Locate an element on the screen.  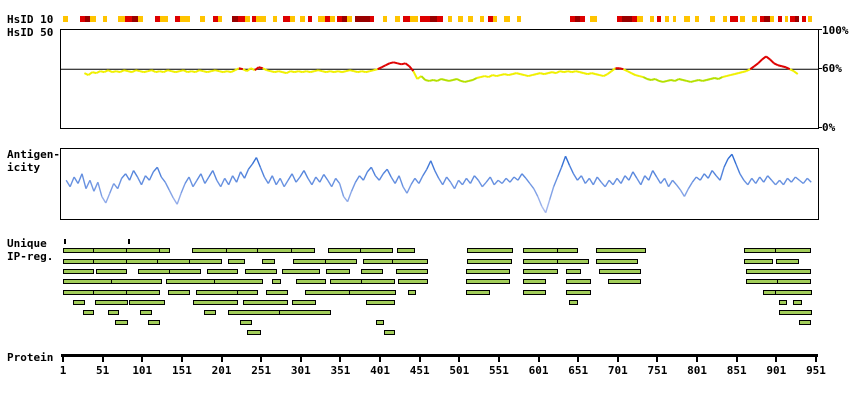
protein-axis-tick-label: 551 is located at coordinates (499, 370).